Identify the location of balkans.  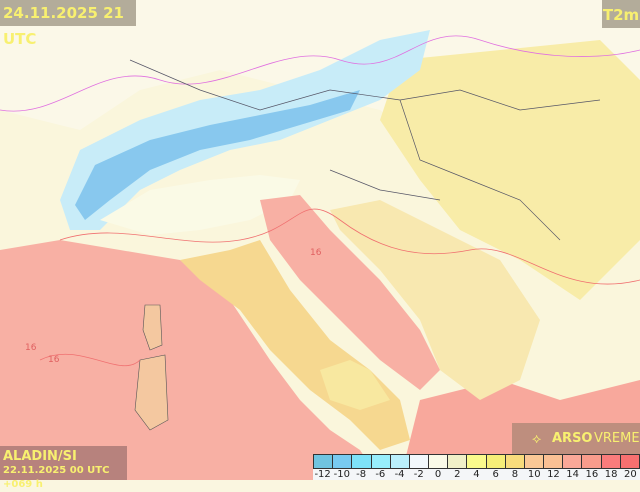
(435, 300).